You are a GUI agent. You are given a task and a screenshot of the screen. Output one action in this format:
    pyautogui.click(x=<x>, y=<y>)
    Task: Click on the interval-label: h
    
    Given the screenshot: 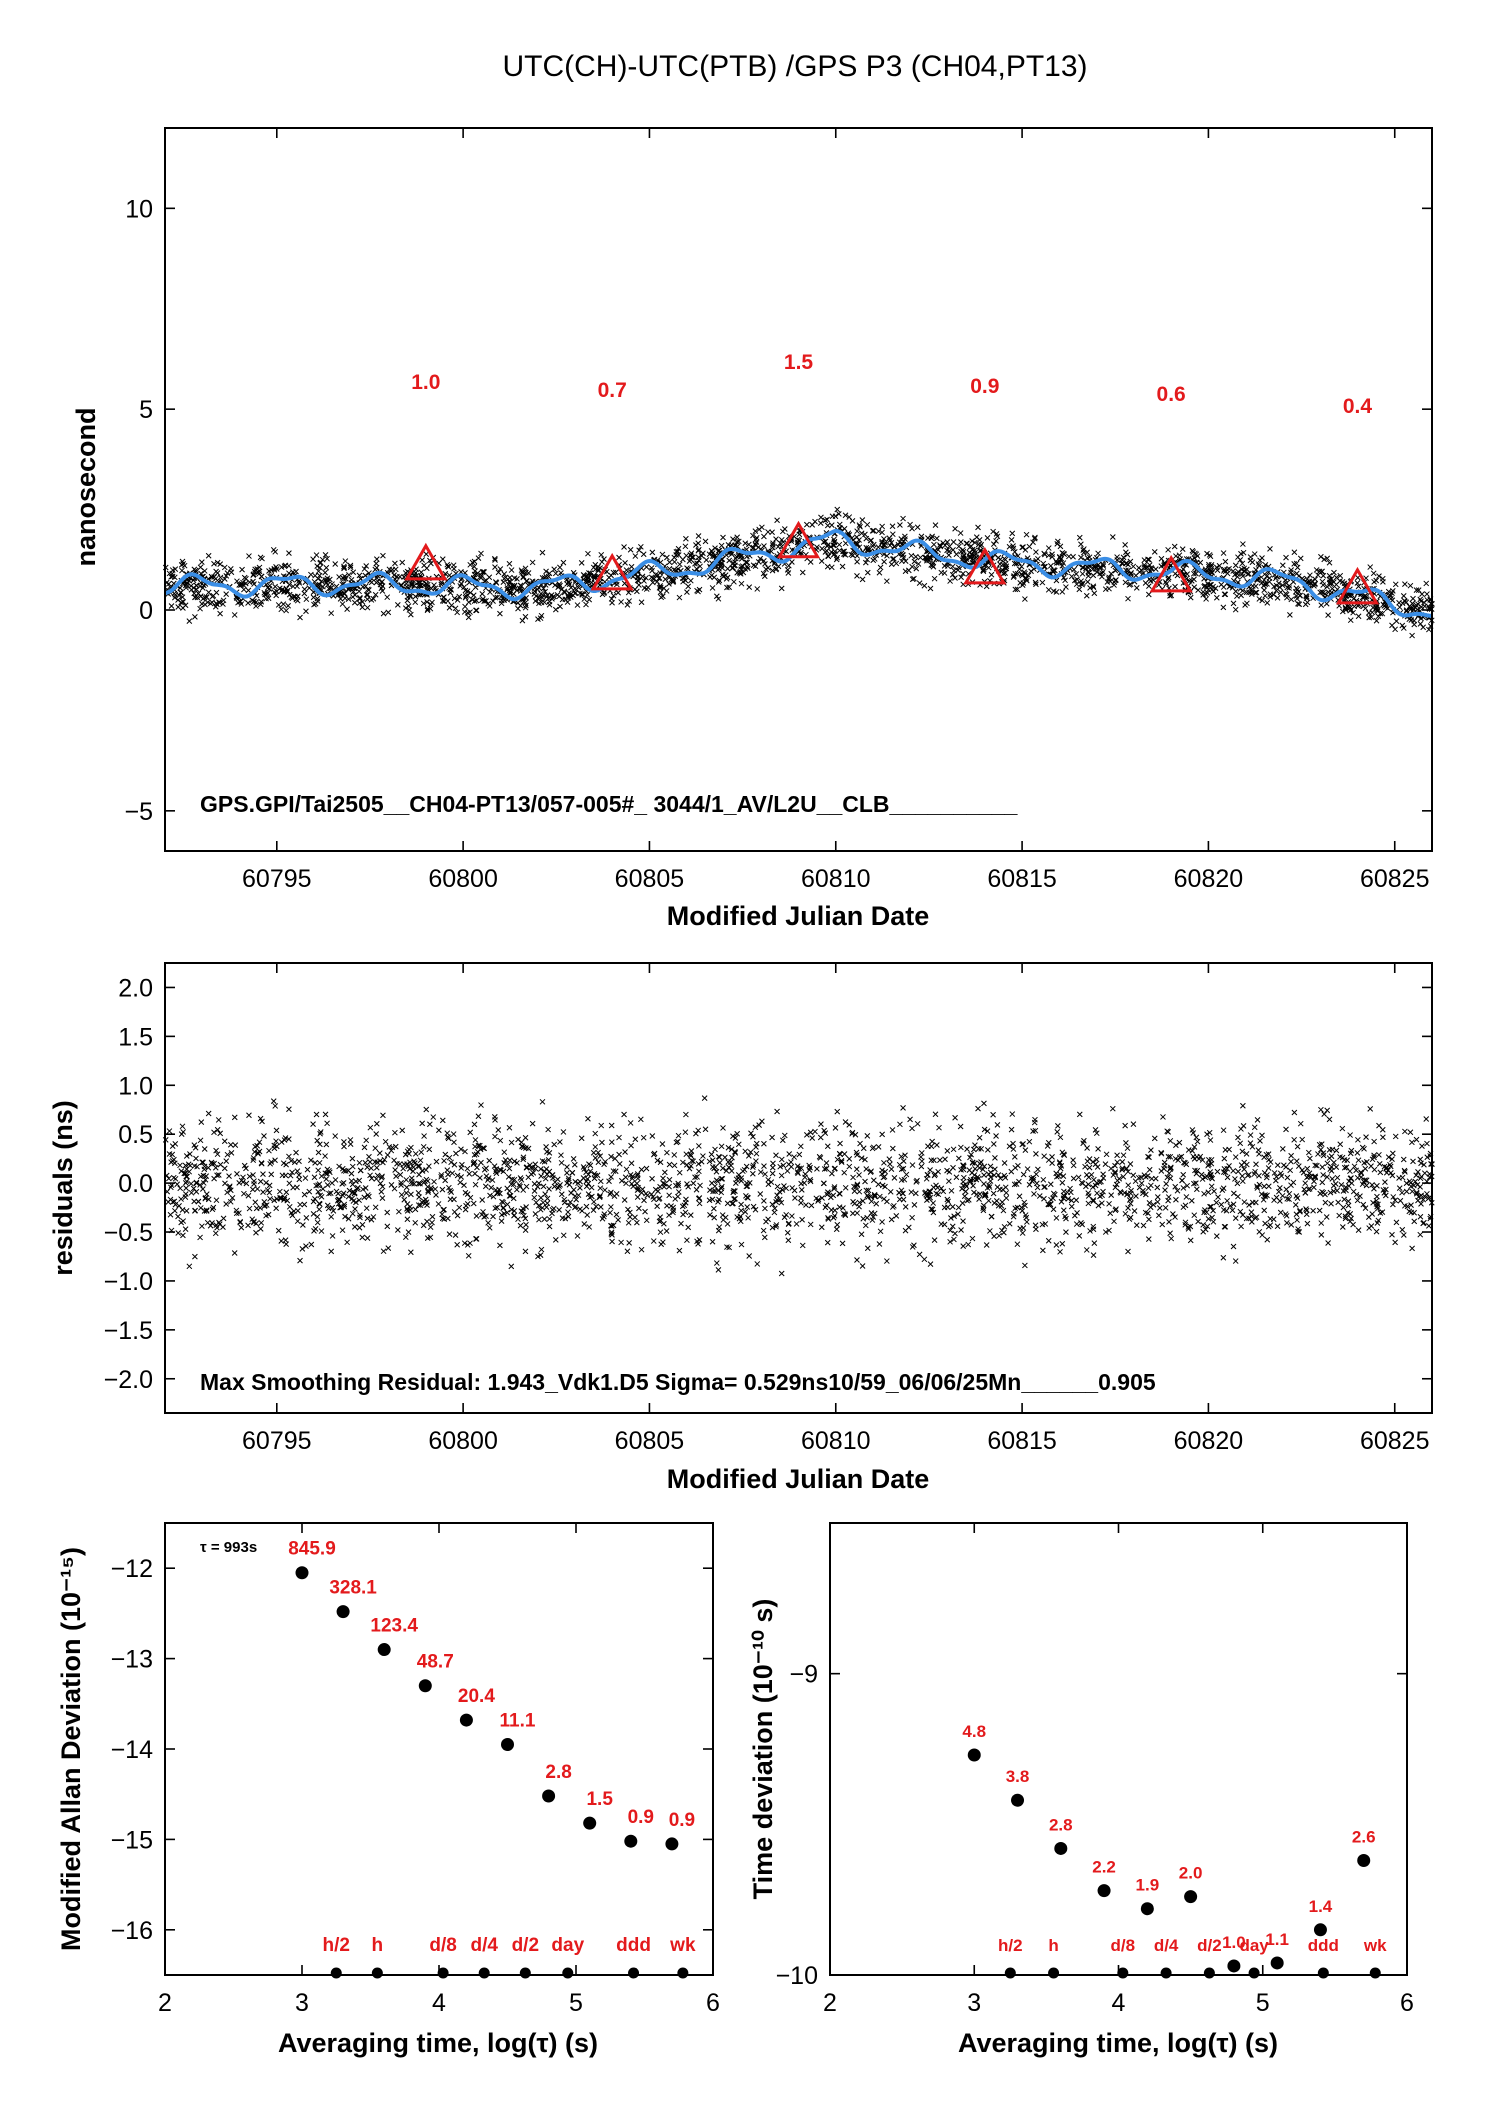 What is the action you would take?
    pyautogui.click(x=378, y=1945)
    